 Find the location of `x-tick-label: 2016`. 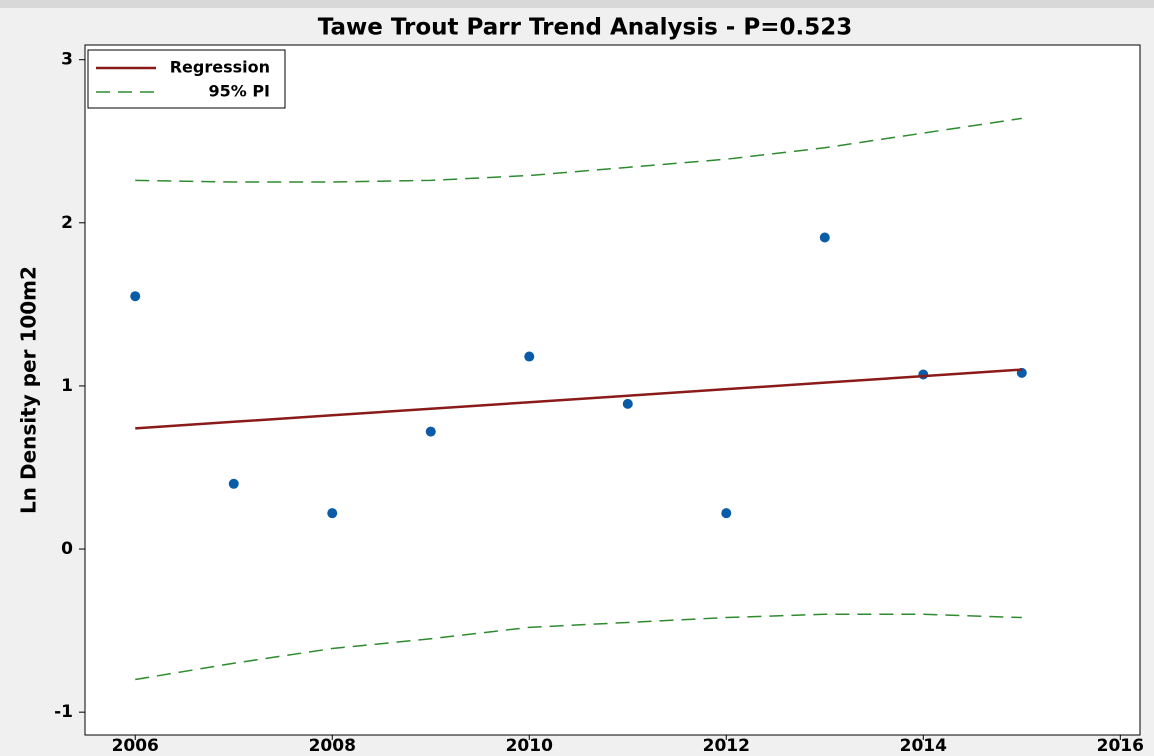

x-tick-label: 2016 is located at coordinates (1120, 746).